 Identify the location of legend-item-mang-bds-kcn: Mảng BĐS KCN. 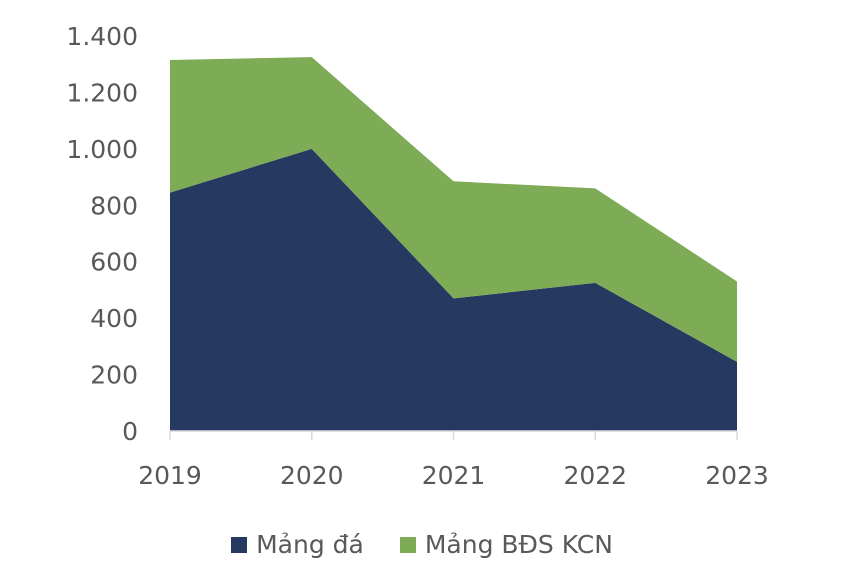
(506, 544).